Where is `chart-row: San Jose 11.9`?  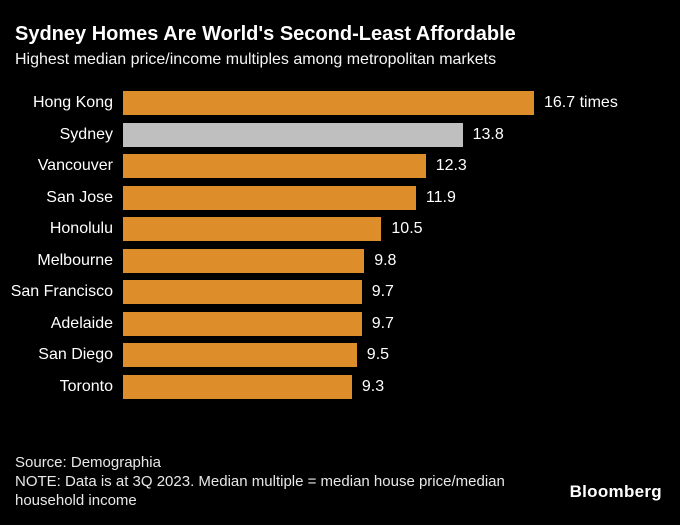
chart-row: San Jose 11.9 is located at coordinates (340, 197).